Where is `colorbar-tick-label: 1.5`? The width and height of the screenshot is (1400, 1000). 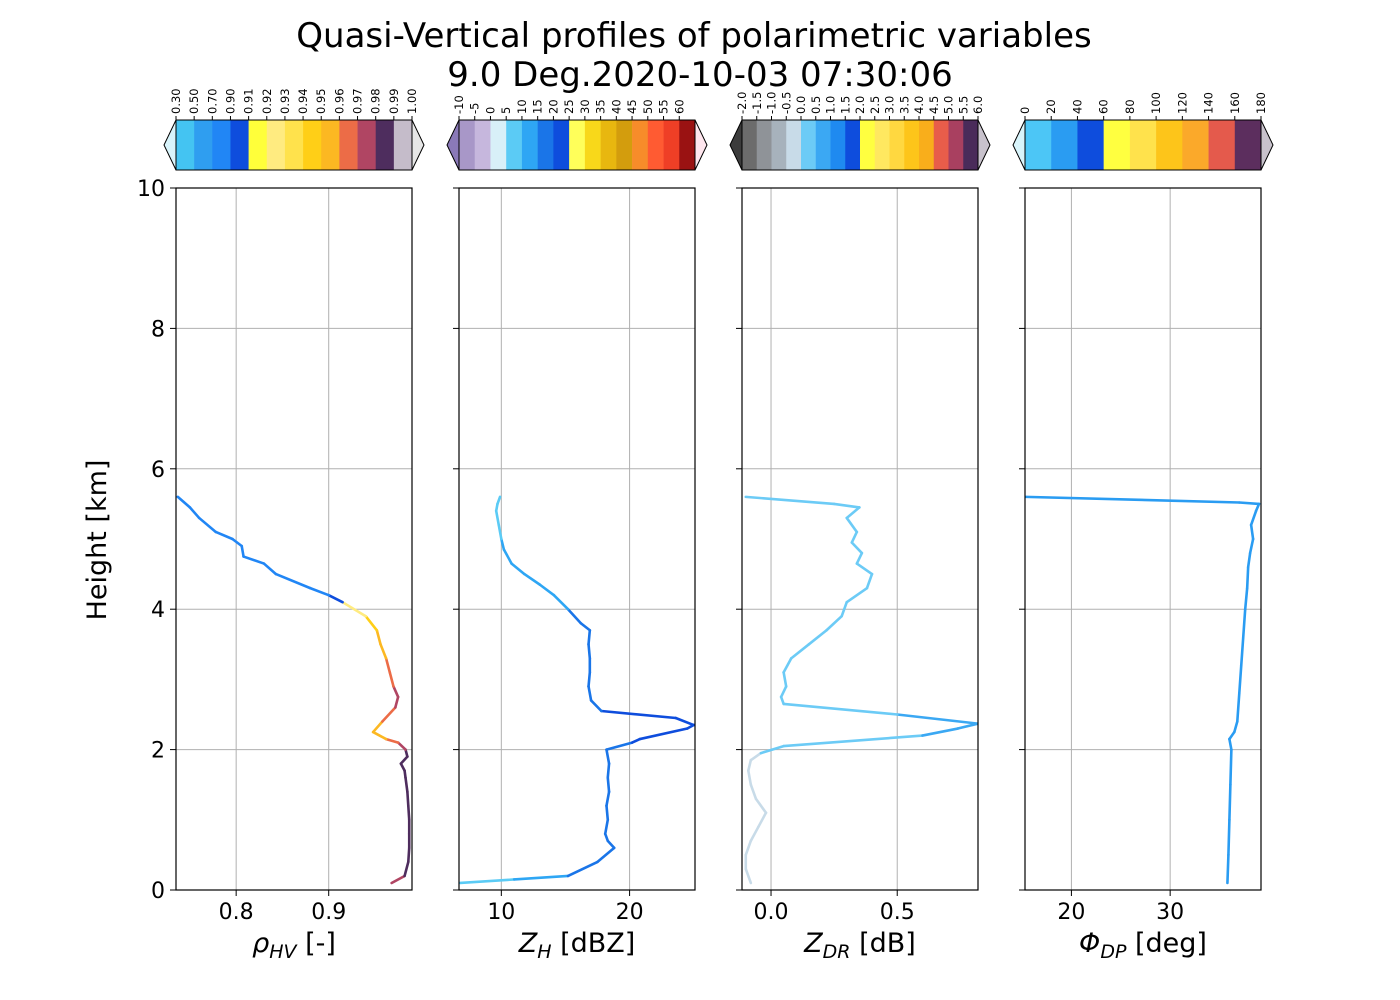
colorbar-tick-label: 1.5 is located at coordinates (845, 105).